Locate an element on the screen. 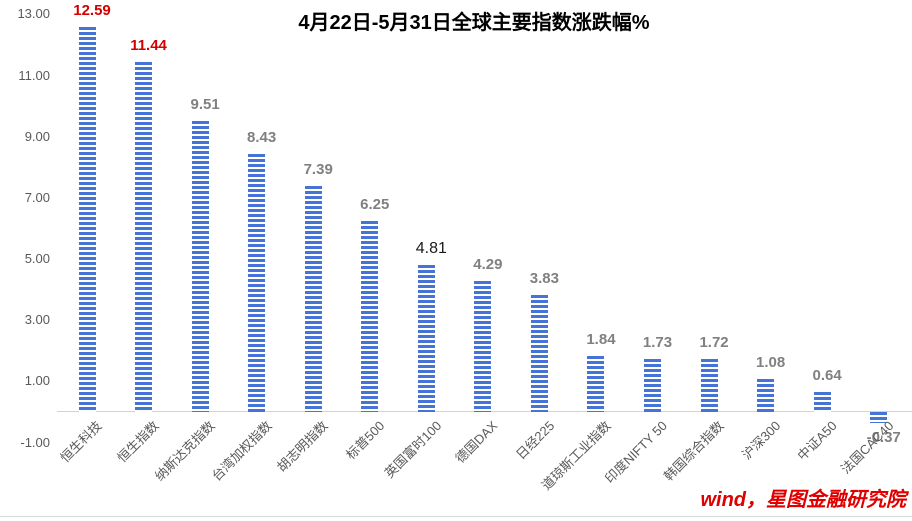 This screenshot has height=521, width=912. bar-value-label: 4.81 is located at coordinates (431, 248).